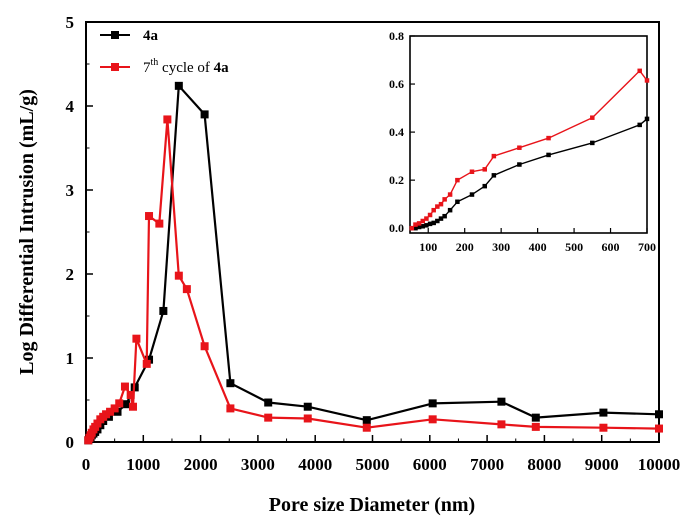  I want to click on legend-label-7th-cycle: 7th cycle of 4a, so click(186, 66).